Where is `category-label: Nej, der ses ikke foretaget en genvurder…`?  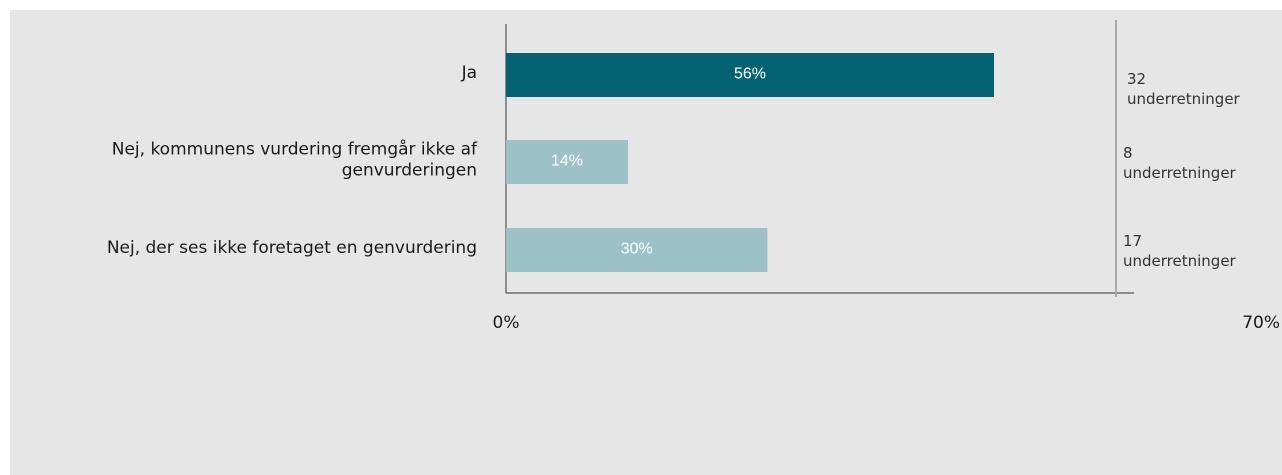
category-label: Nej, der ses ikke foretaget en genvurder… is located at coordinates (292, 248).